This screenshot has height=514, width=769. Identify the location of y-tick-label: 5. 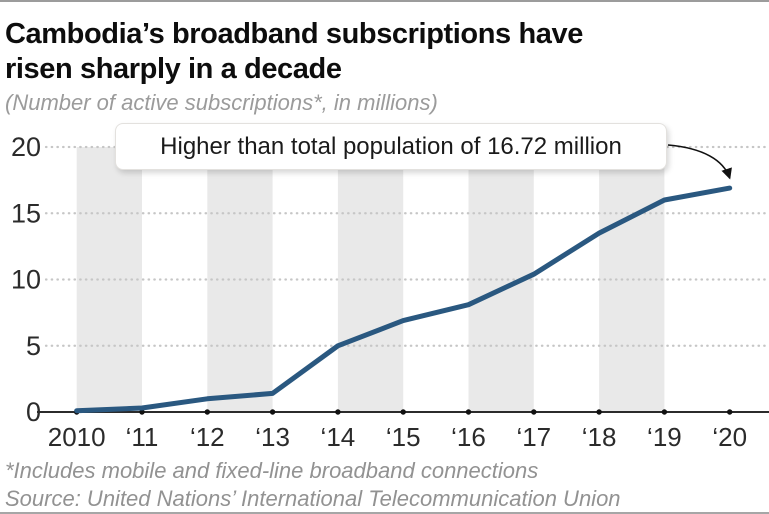
(33, 346).